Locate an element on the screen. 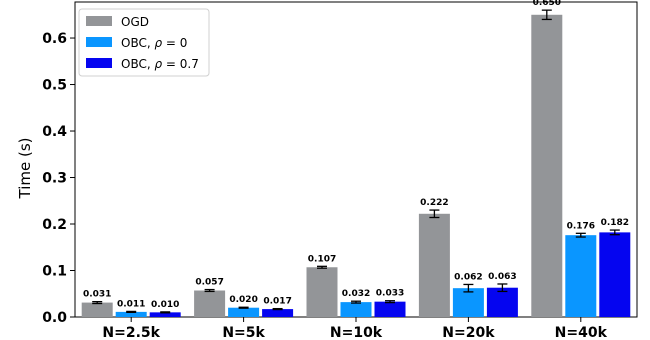 The height and width of the screenshot is (340, 650). y-tick-label: 0.5 is located at coordinates (54, 86).